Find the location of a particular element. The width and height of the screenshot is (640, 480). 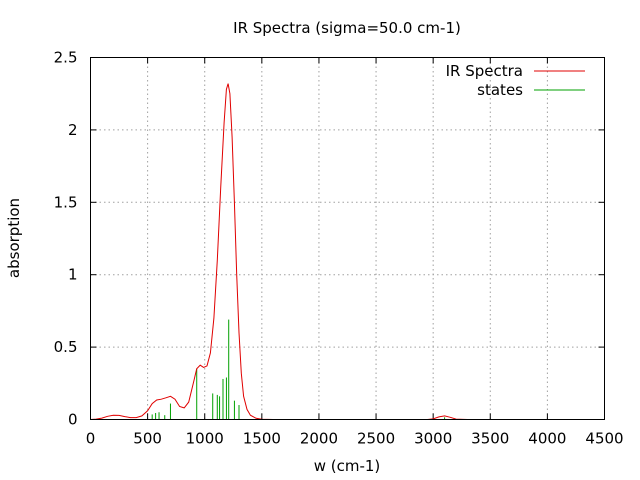

y-tick-label: 2 is located at coordinates (73, 130).